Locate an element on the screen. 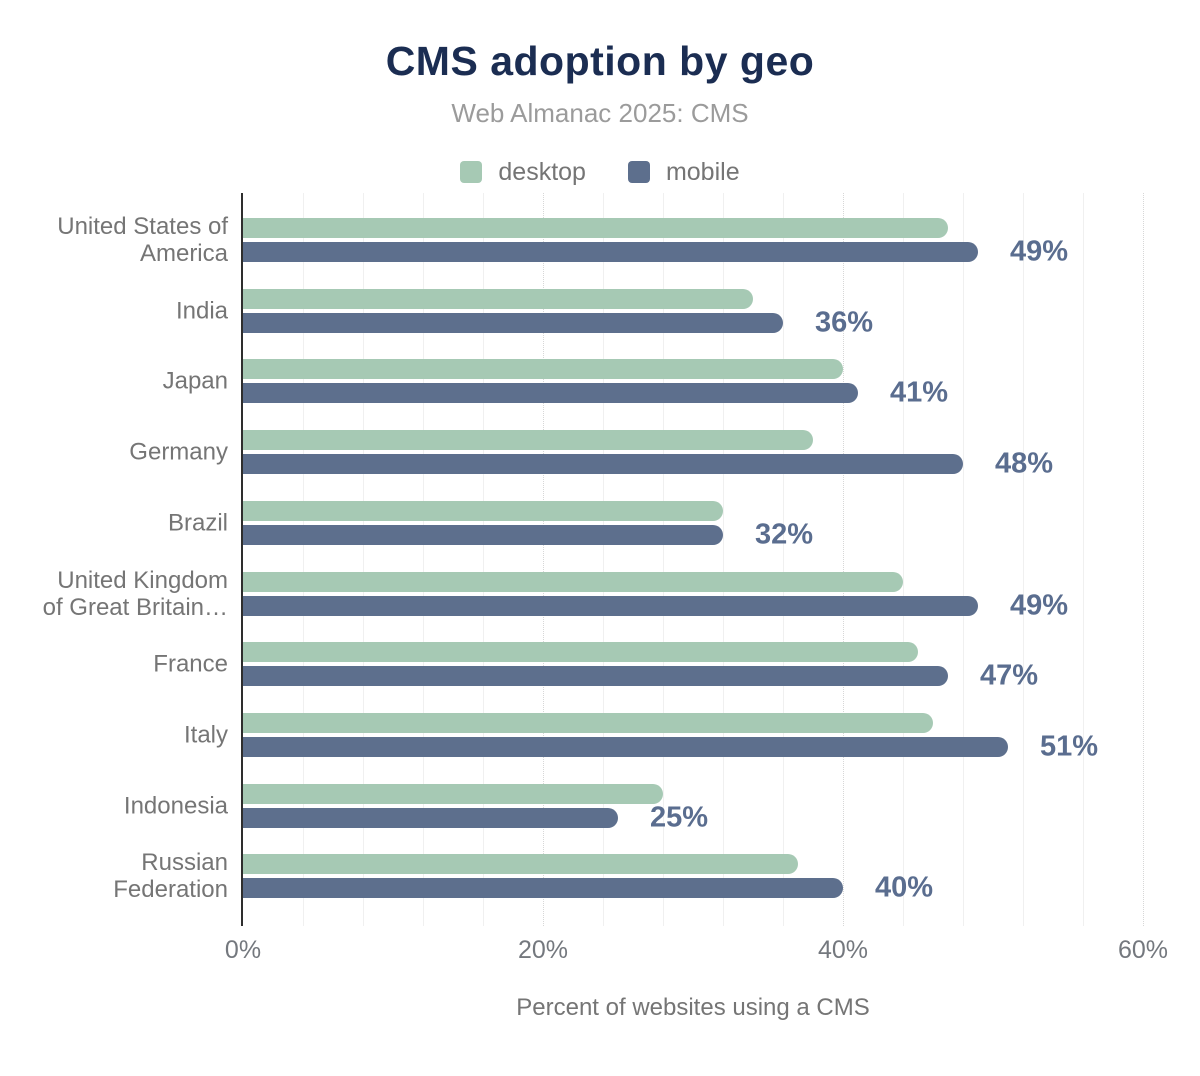  value-label: 47% is located at coordinates (1009, 675).